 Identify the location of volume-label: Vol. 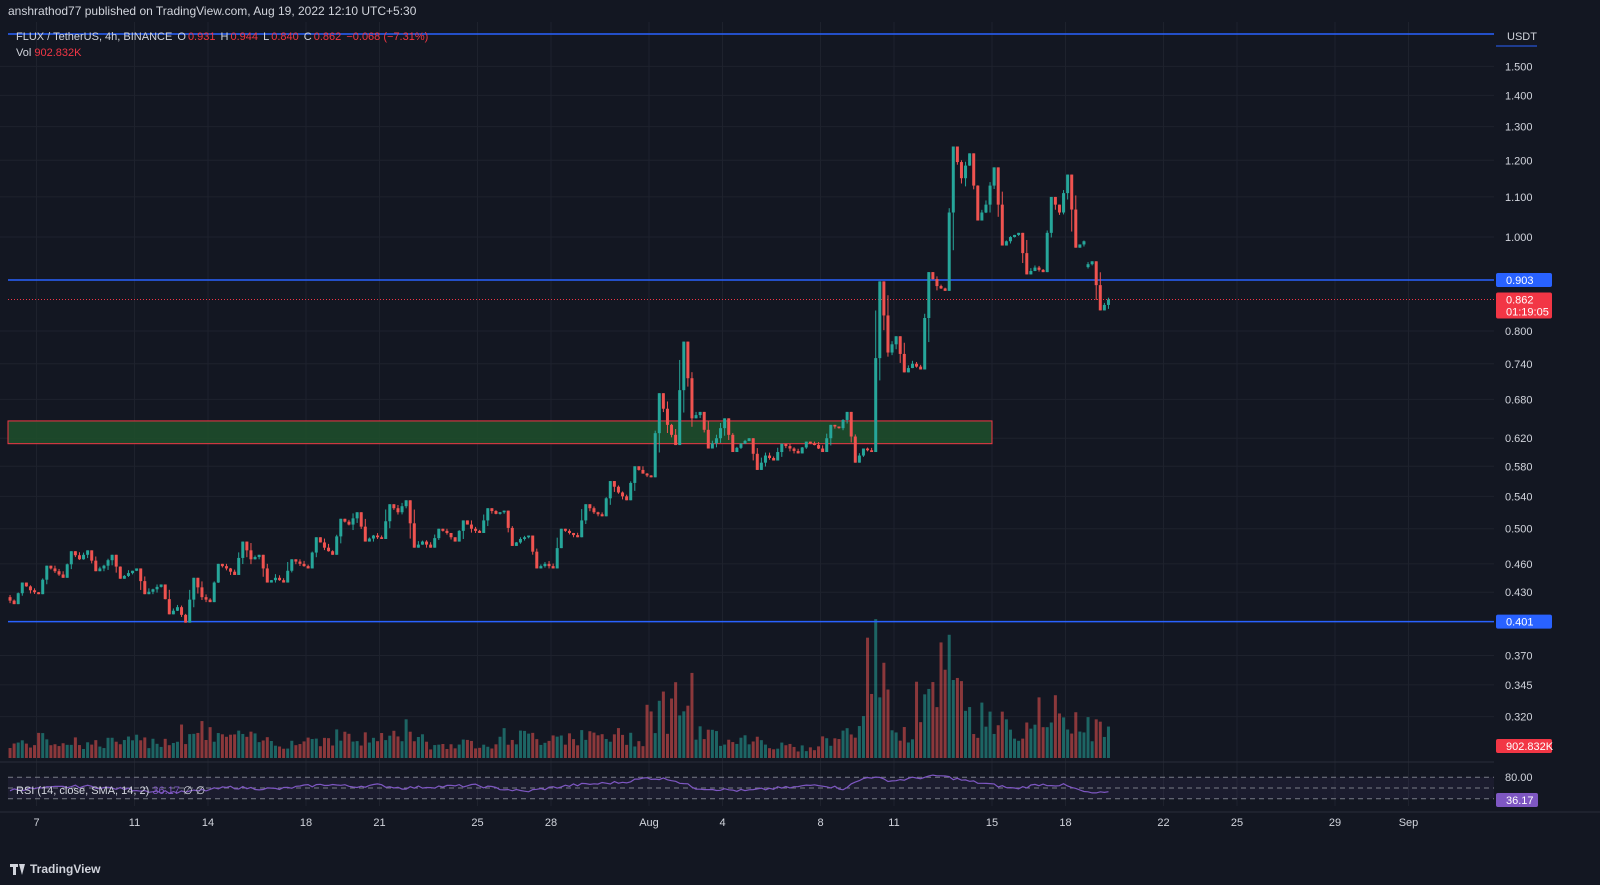
(24, 53).